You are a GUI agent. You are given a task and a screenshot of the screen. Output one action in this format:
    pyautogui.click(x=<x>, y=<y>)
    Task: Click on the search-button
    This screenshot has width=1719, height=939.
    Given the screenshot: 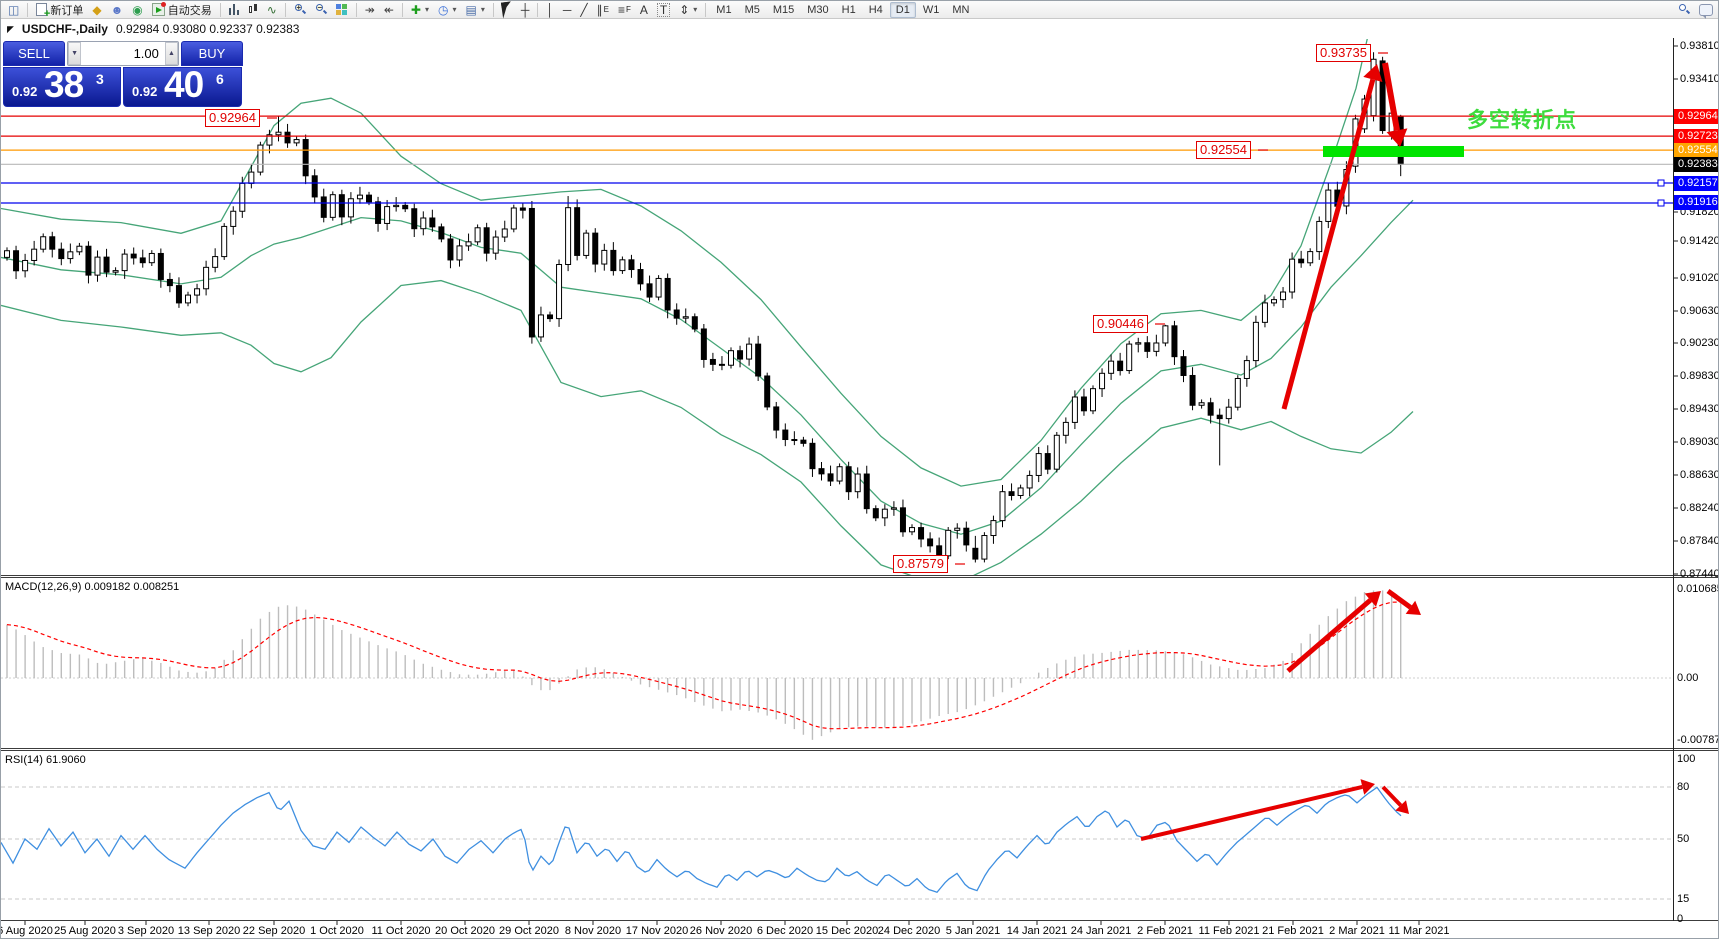 What is the action you would take?
    pyautogui.click(x=1684, y=10)
    